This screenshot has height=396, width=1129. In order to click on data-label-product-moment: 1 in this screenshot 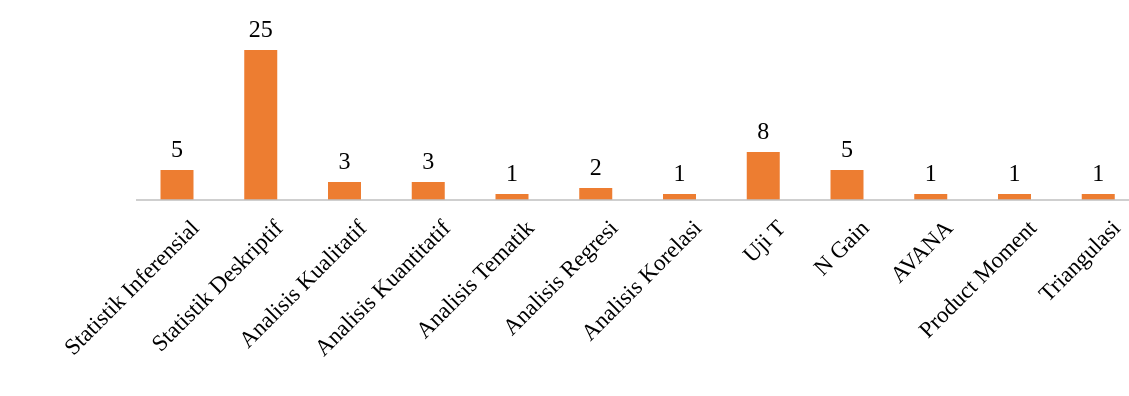, I will do `click(1015, 174)`.